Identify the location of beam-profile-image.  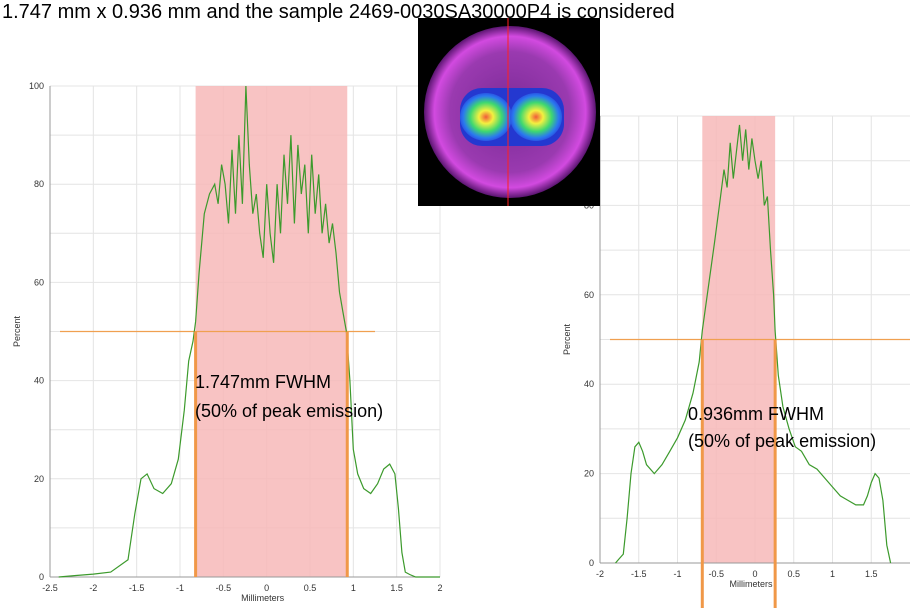
(509, 112).